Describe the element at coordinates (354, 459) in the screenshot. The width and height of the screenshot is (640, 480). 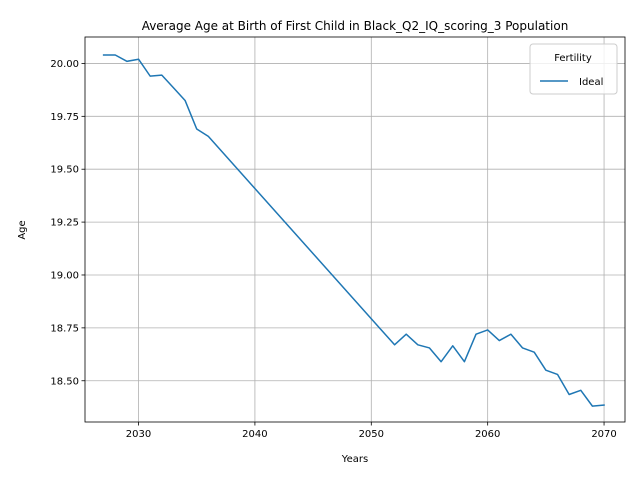
I see `x-axis-label: Years` at that location.